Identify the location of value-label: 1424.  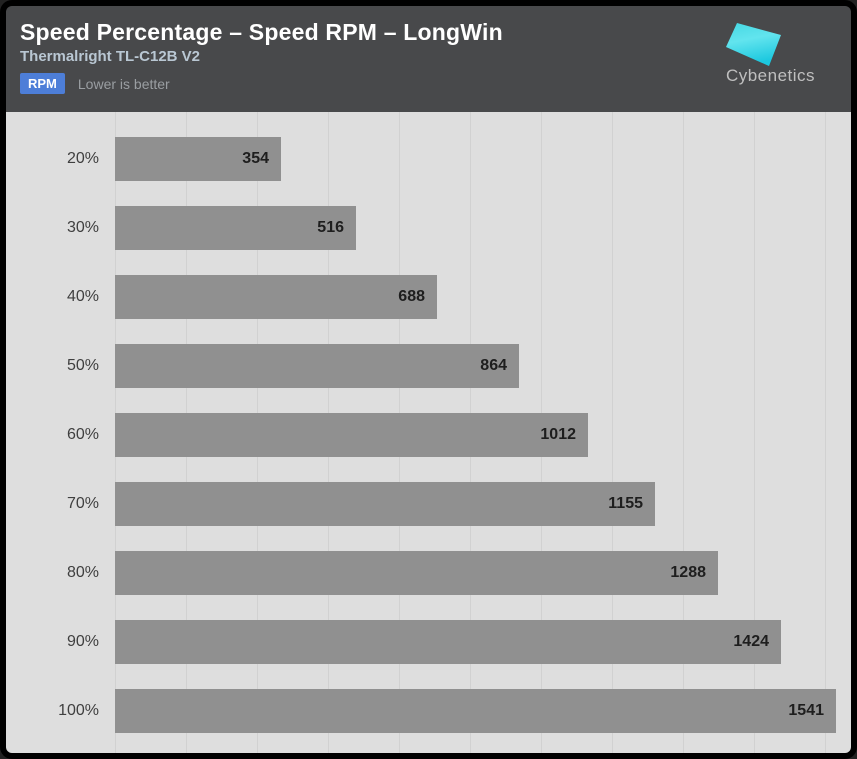
(751, 641).